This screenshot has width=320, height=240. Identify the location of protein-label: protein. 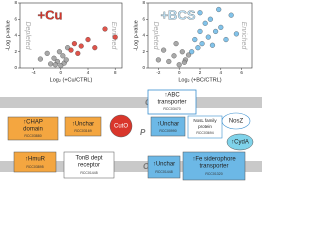
(205, 126).